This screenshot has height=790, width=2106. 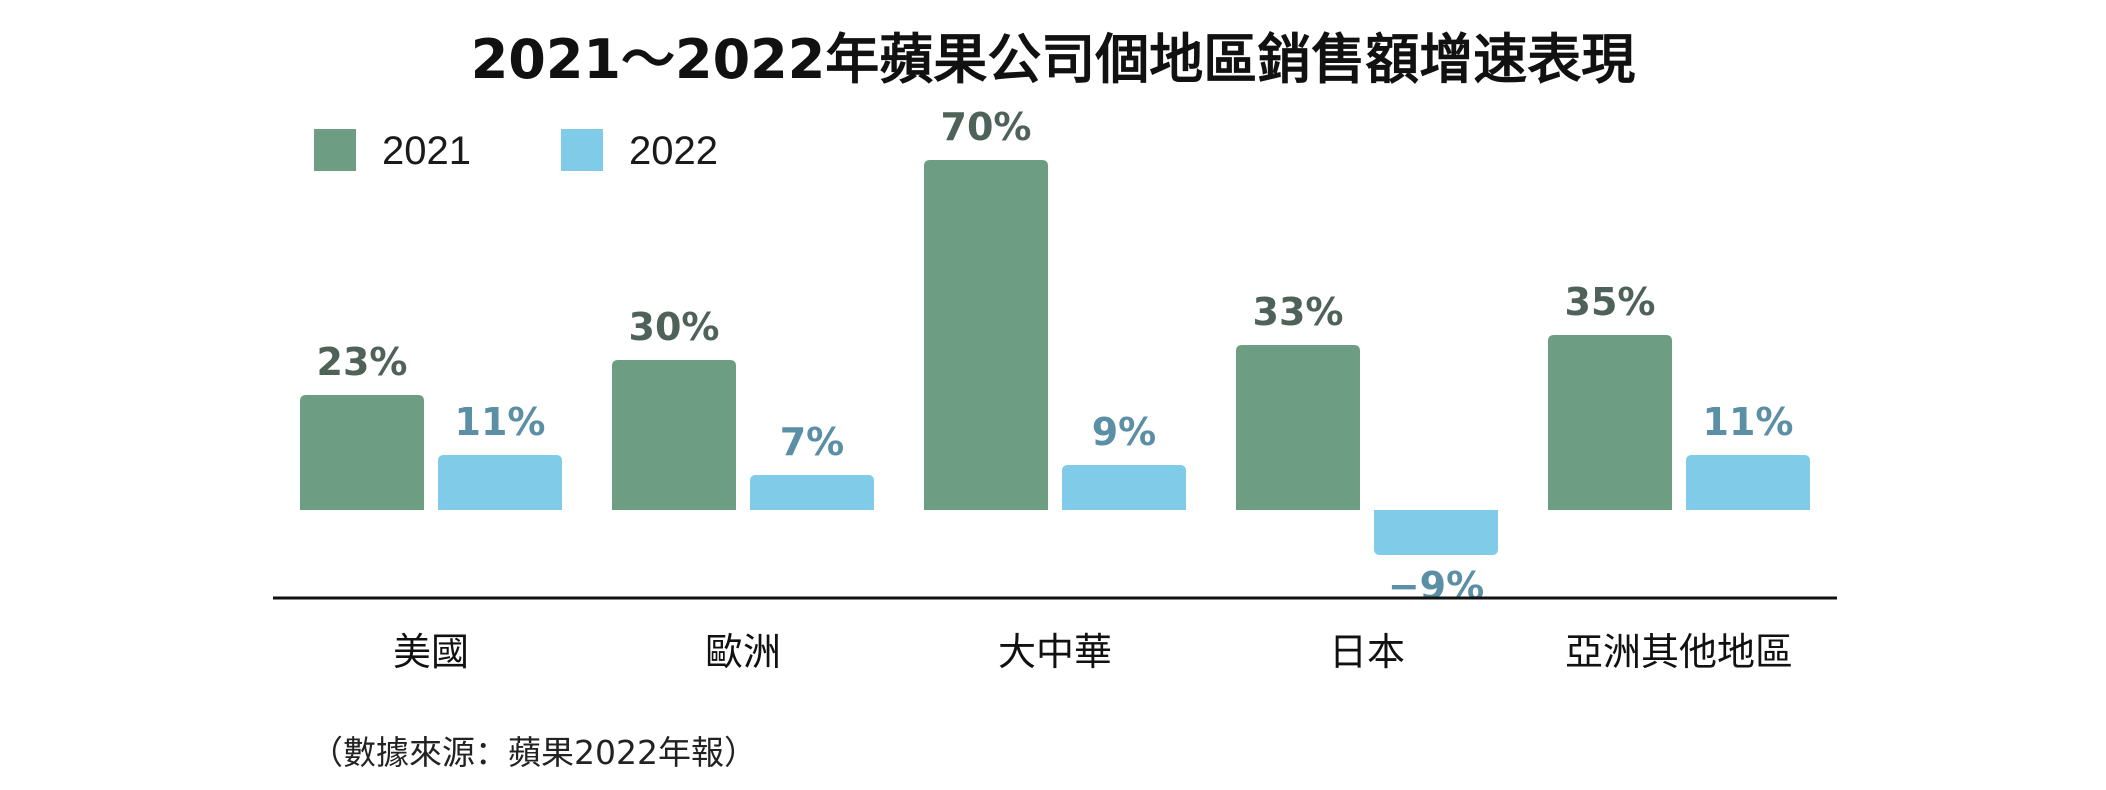 What do you see at coordinates (1436, 586) in the screenshot?
I see `value-label-2022-4: −9%` at bounding box center [1436, 586].